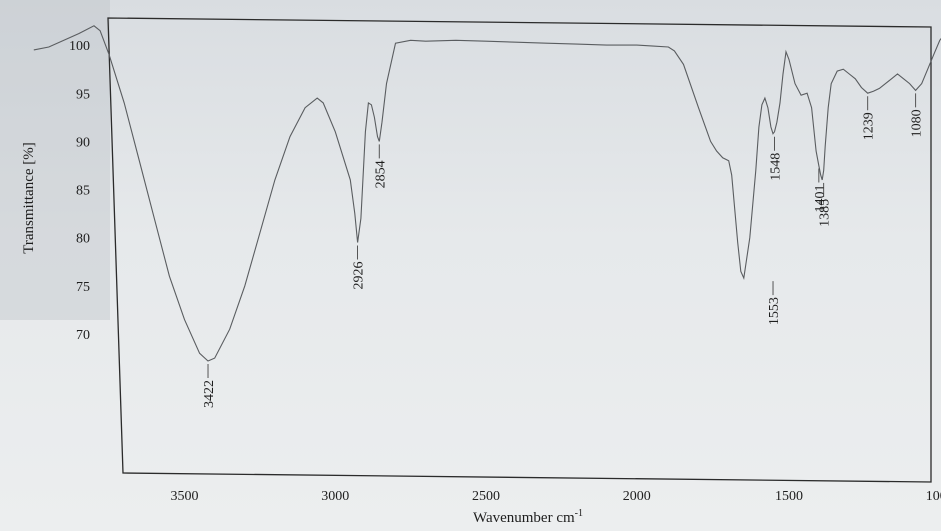  What do you see at coordinates (335, 496) in the screenshot?
I see `x-tick-label: 3000` at bounding box center [335, 496].